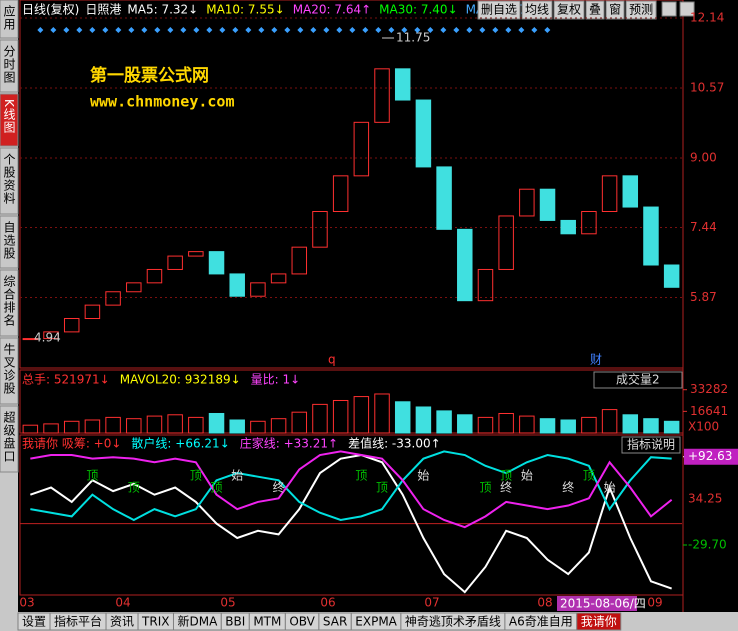 The width and height of the screenshot is (738, 631). Describe the element at coordinates (227, 603) in the screenshot. I see `x-tick-label: 05` at that location.